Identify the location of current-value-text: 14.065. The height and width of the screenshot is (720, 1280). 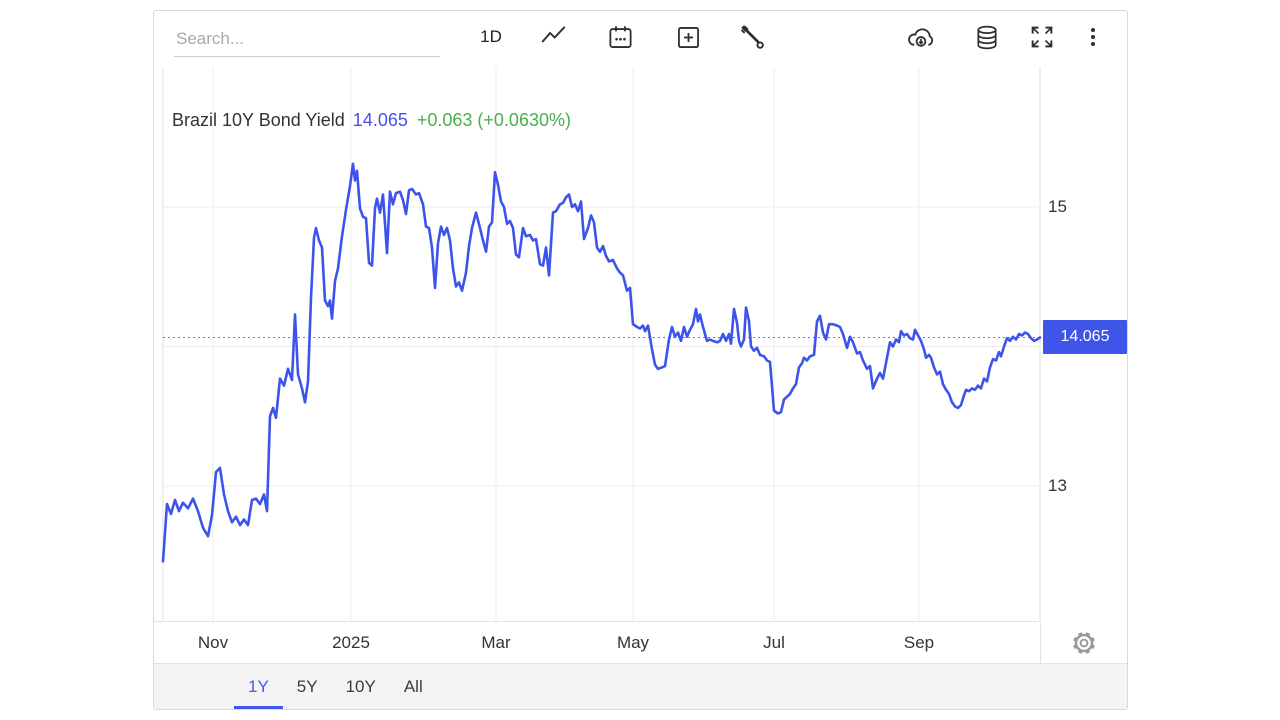
(1085, 337).